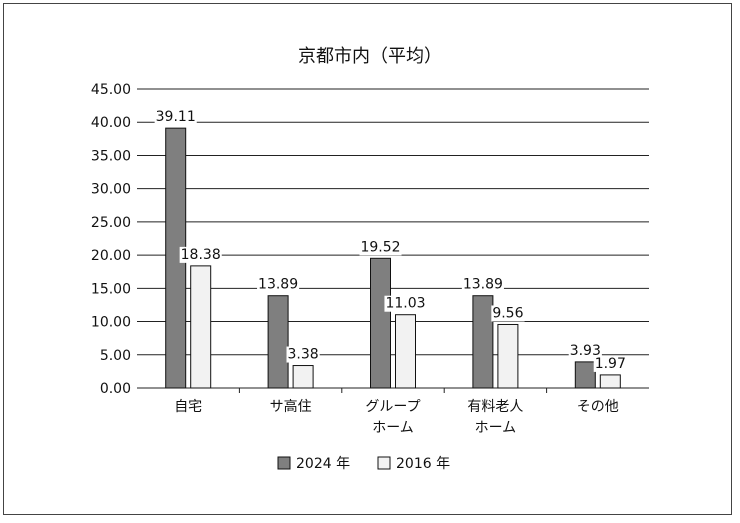 This screenshot has width=740, height=523. Describe the element at coordinates (370, 56) in the screenshot. I see `chart-title: 京都市内（平均）` at that location.